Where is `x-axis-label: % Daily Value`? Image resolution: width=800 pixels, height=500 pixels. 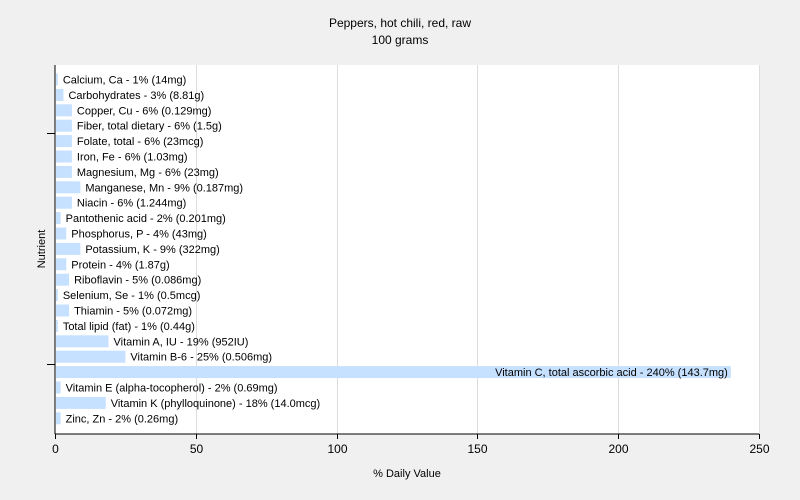 x-axis-label: % Daily Value is located at coordinates (407, 474).